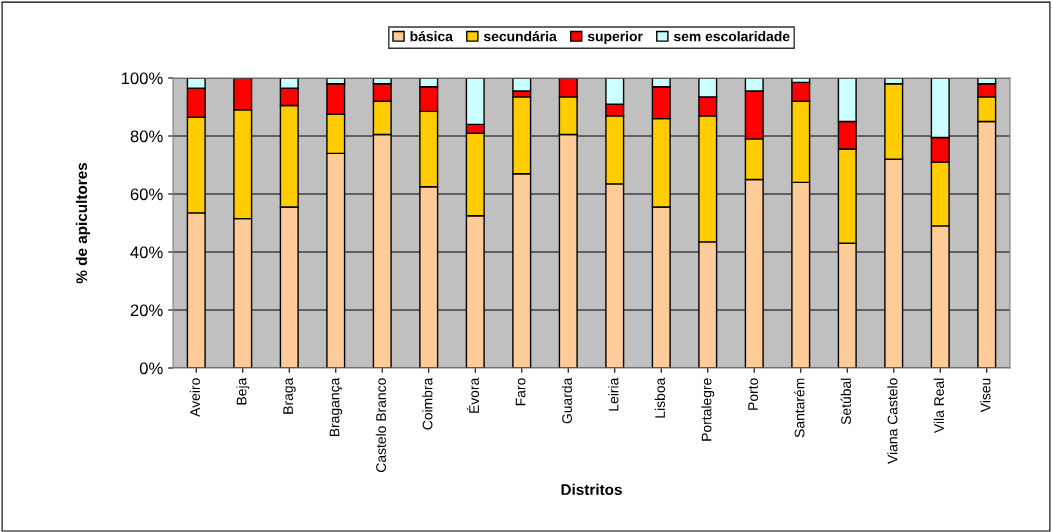  Describe the element at coordinates (83, 223) in the screenshot. I see `y-axis-title: % de apicultores` at that location.